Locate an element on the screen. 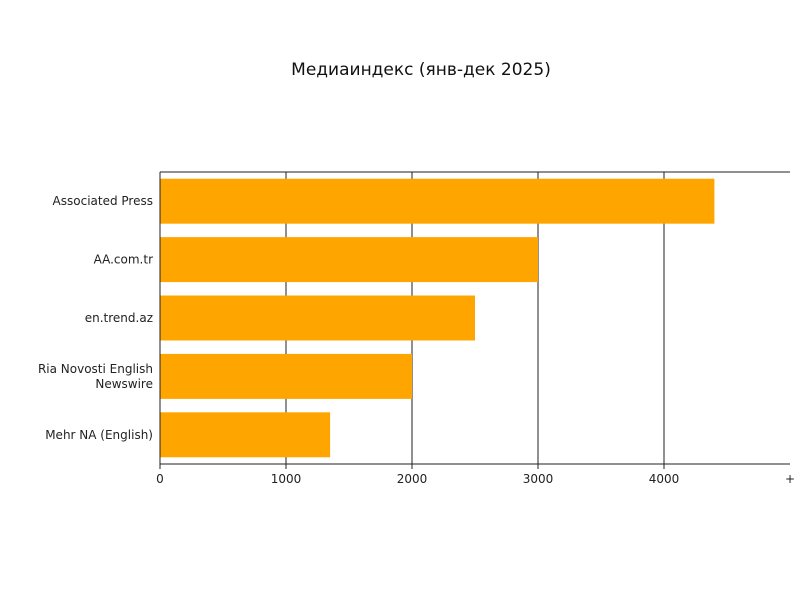  x-tick-labels: 0 1000 2000 3000 4000 + is located at coordinates (475, 475).